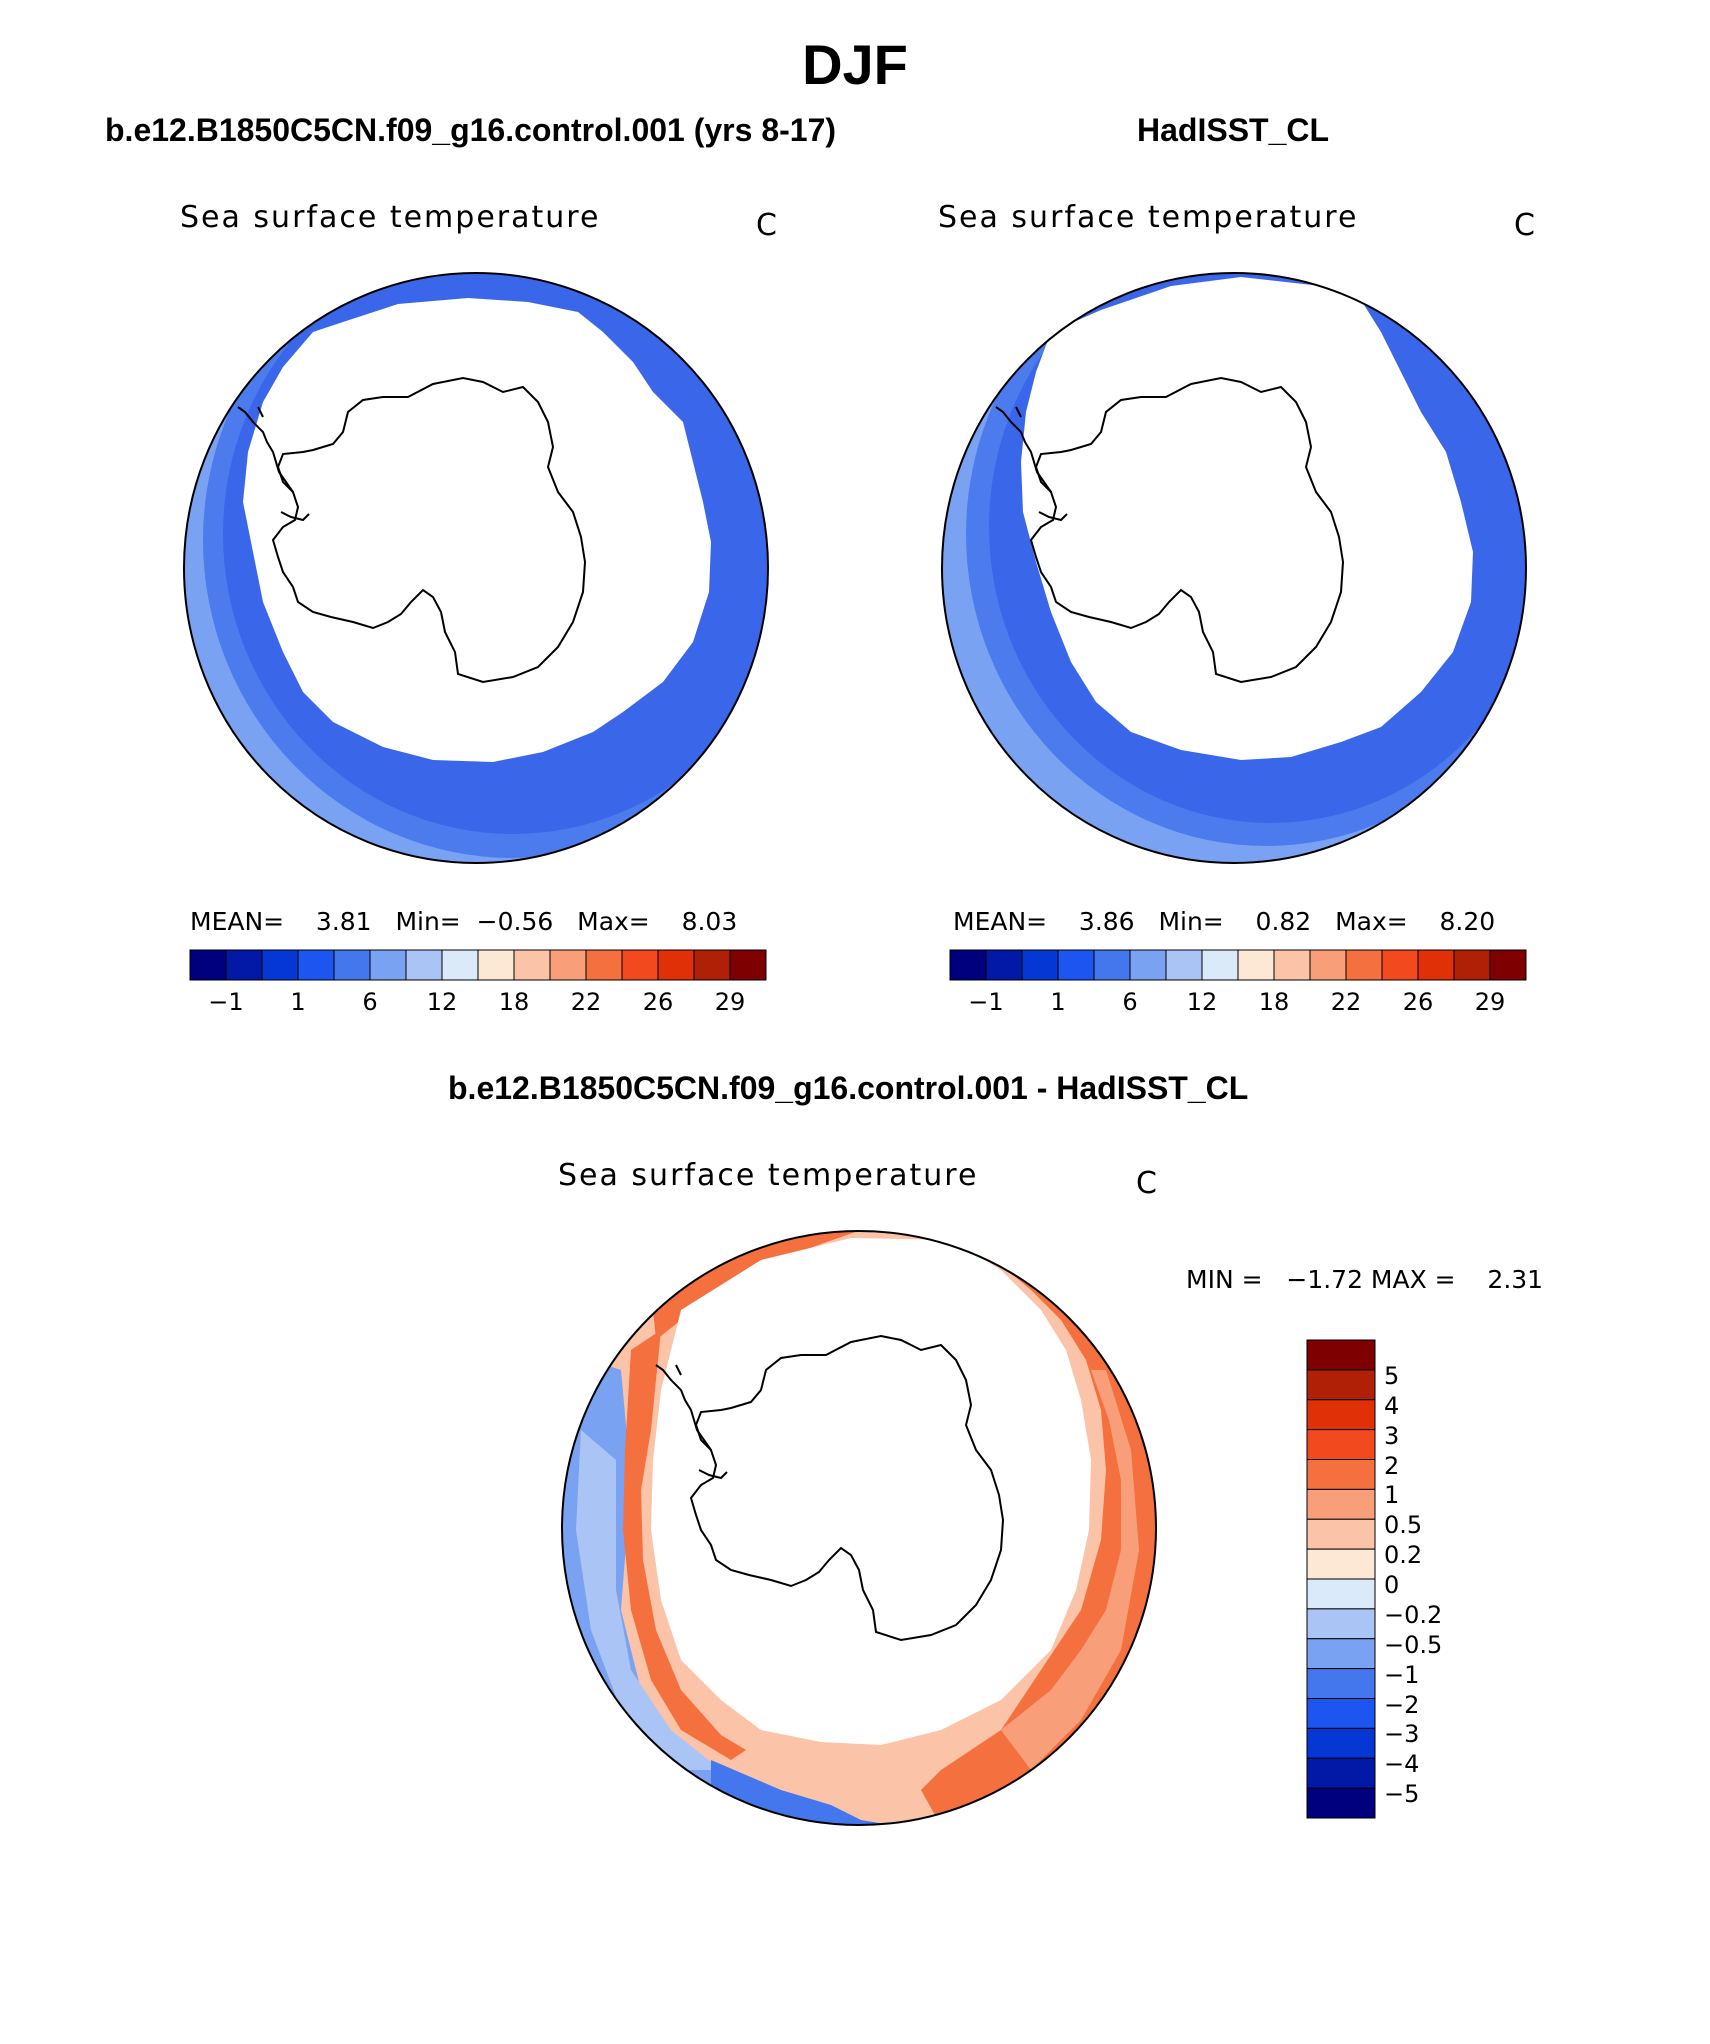  I want to click on panel2-colorbar-tick-label: 29, so click(1490, 1002).